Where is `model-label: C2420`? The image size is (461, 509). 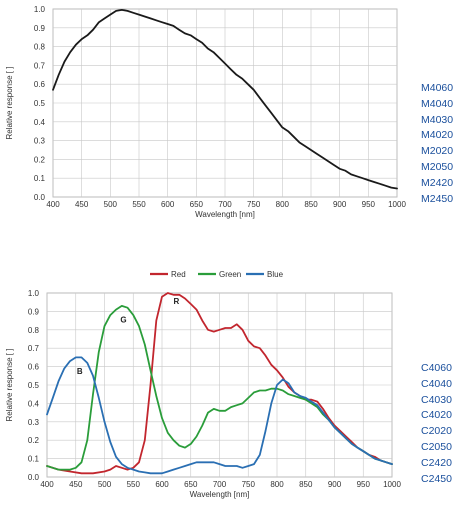 model-label: C2420 is located at coordinates (436, 462).